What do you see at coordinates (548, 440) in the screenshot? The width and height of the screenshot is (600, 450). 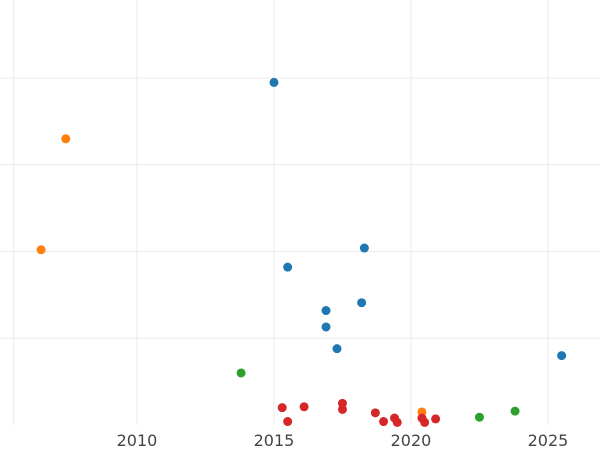 I see `x-tick-label: 2025` at bounding box center [548, 440].